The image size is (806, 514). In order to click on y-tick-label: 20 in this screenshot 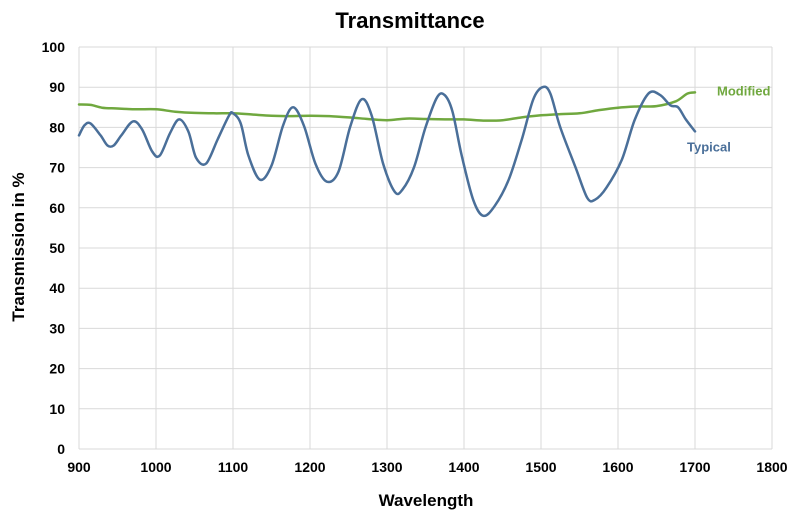, I will do `click(57, 369)`.